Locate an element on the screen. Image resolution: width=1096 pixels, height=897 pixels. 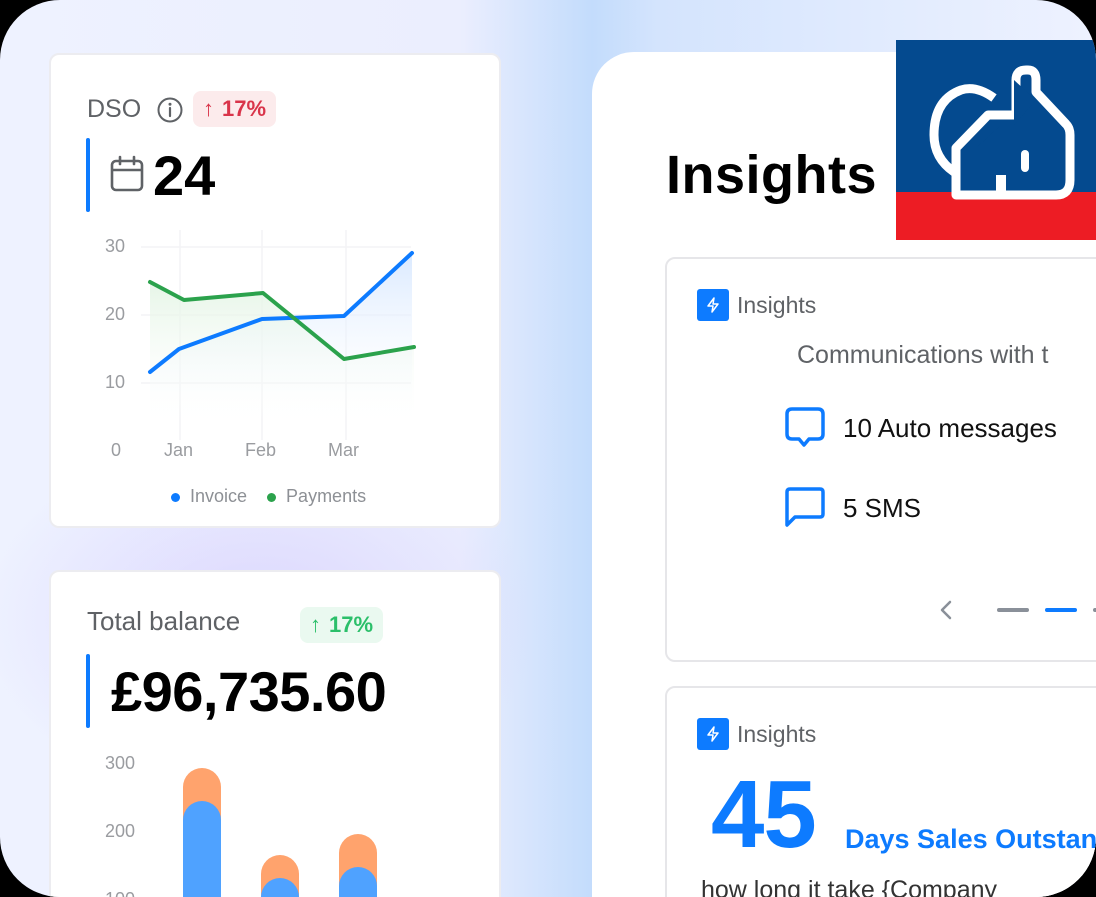
speech-bubble-icon is located at coordinates (805, 427).